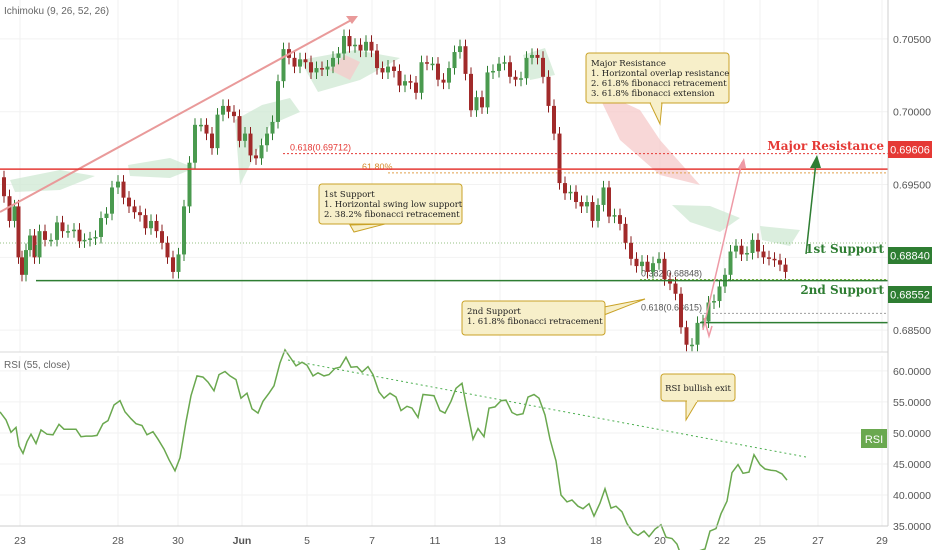 The height and width of the screenshot is (550, 932). Describe the element at coordinates (660, 541) in the screenshot. I see `date-tick-label: 20` at that location.